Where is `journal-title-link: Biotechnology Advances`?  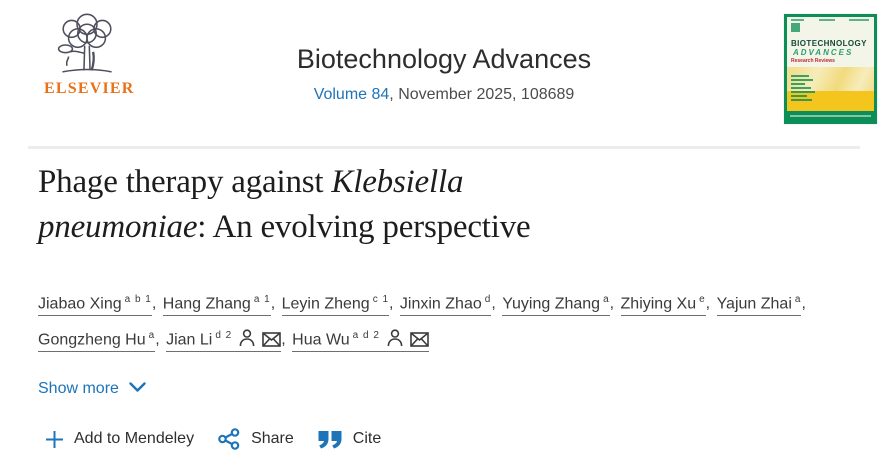
journal-title-link: Biotechnology Advances is located at coordinates (444, 59).